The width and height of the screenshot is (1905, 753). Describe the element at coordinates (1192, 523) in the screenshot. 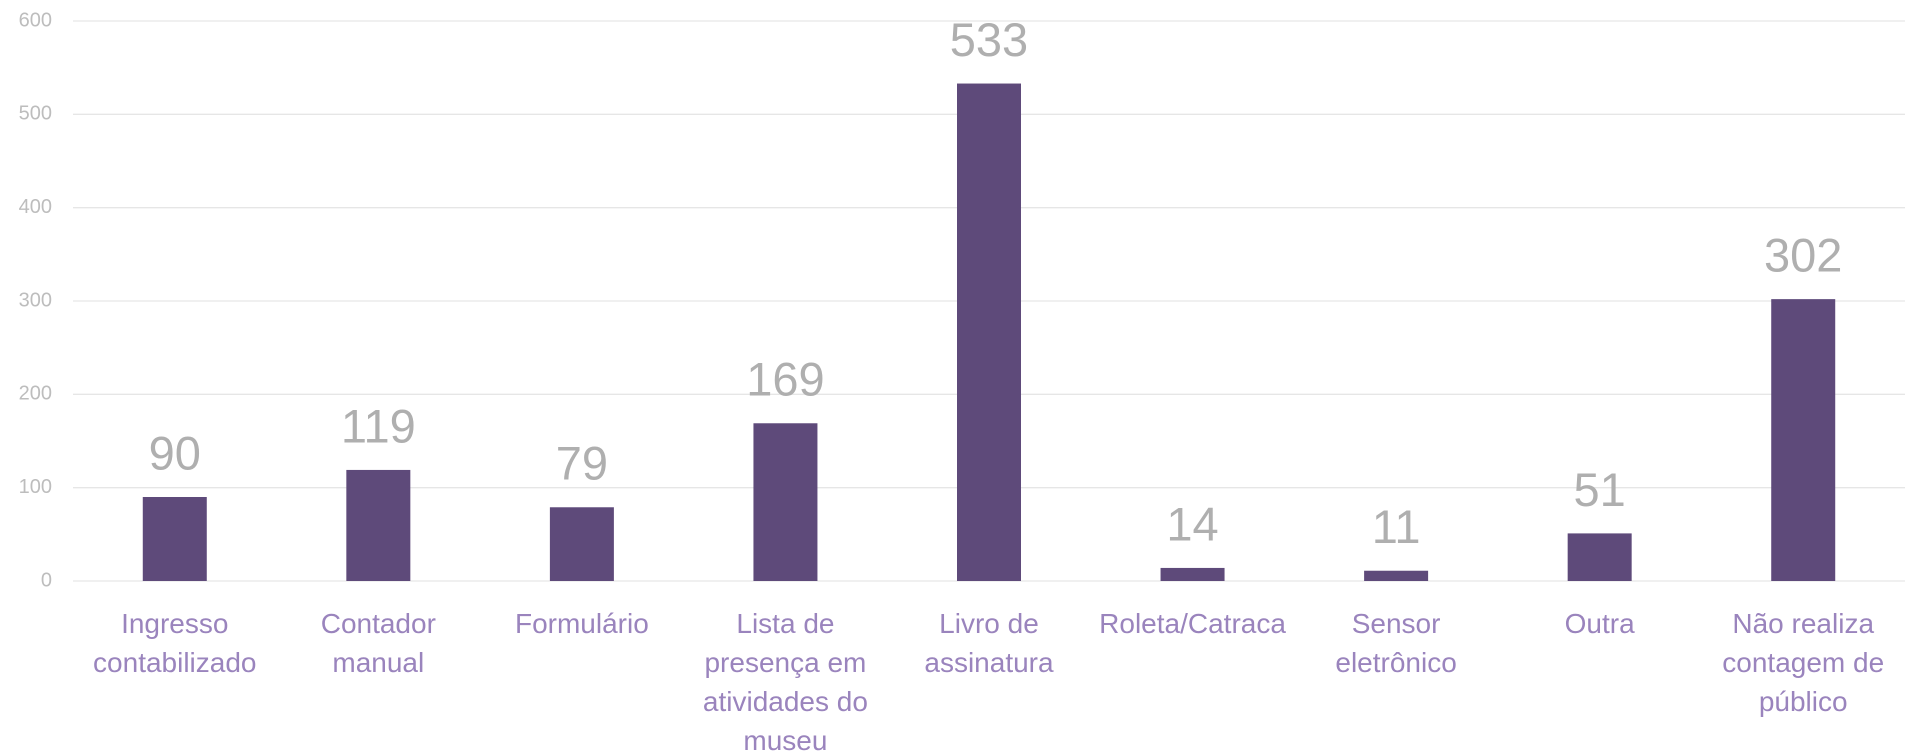

I see `value-label: 14` at that location.